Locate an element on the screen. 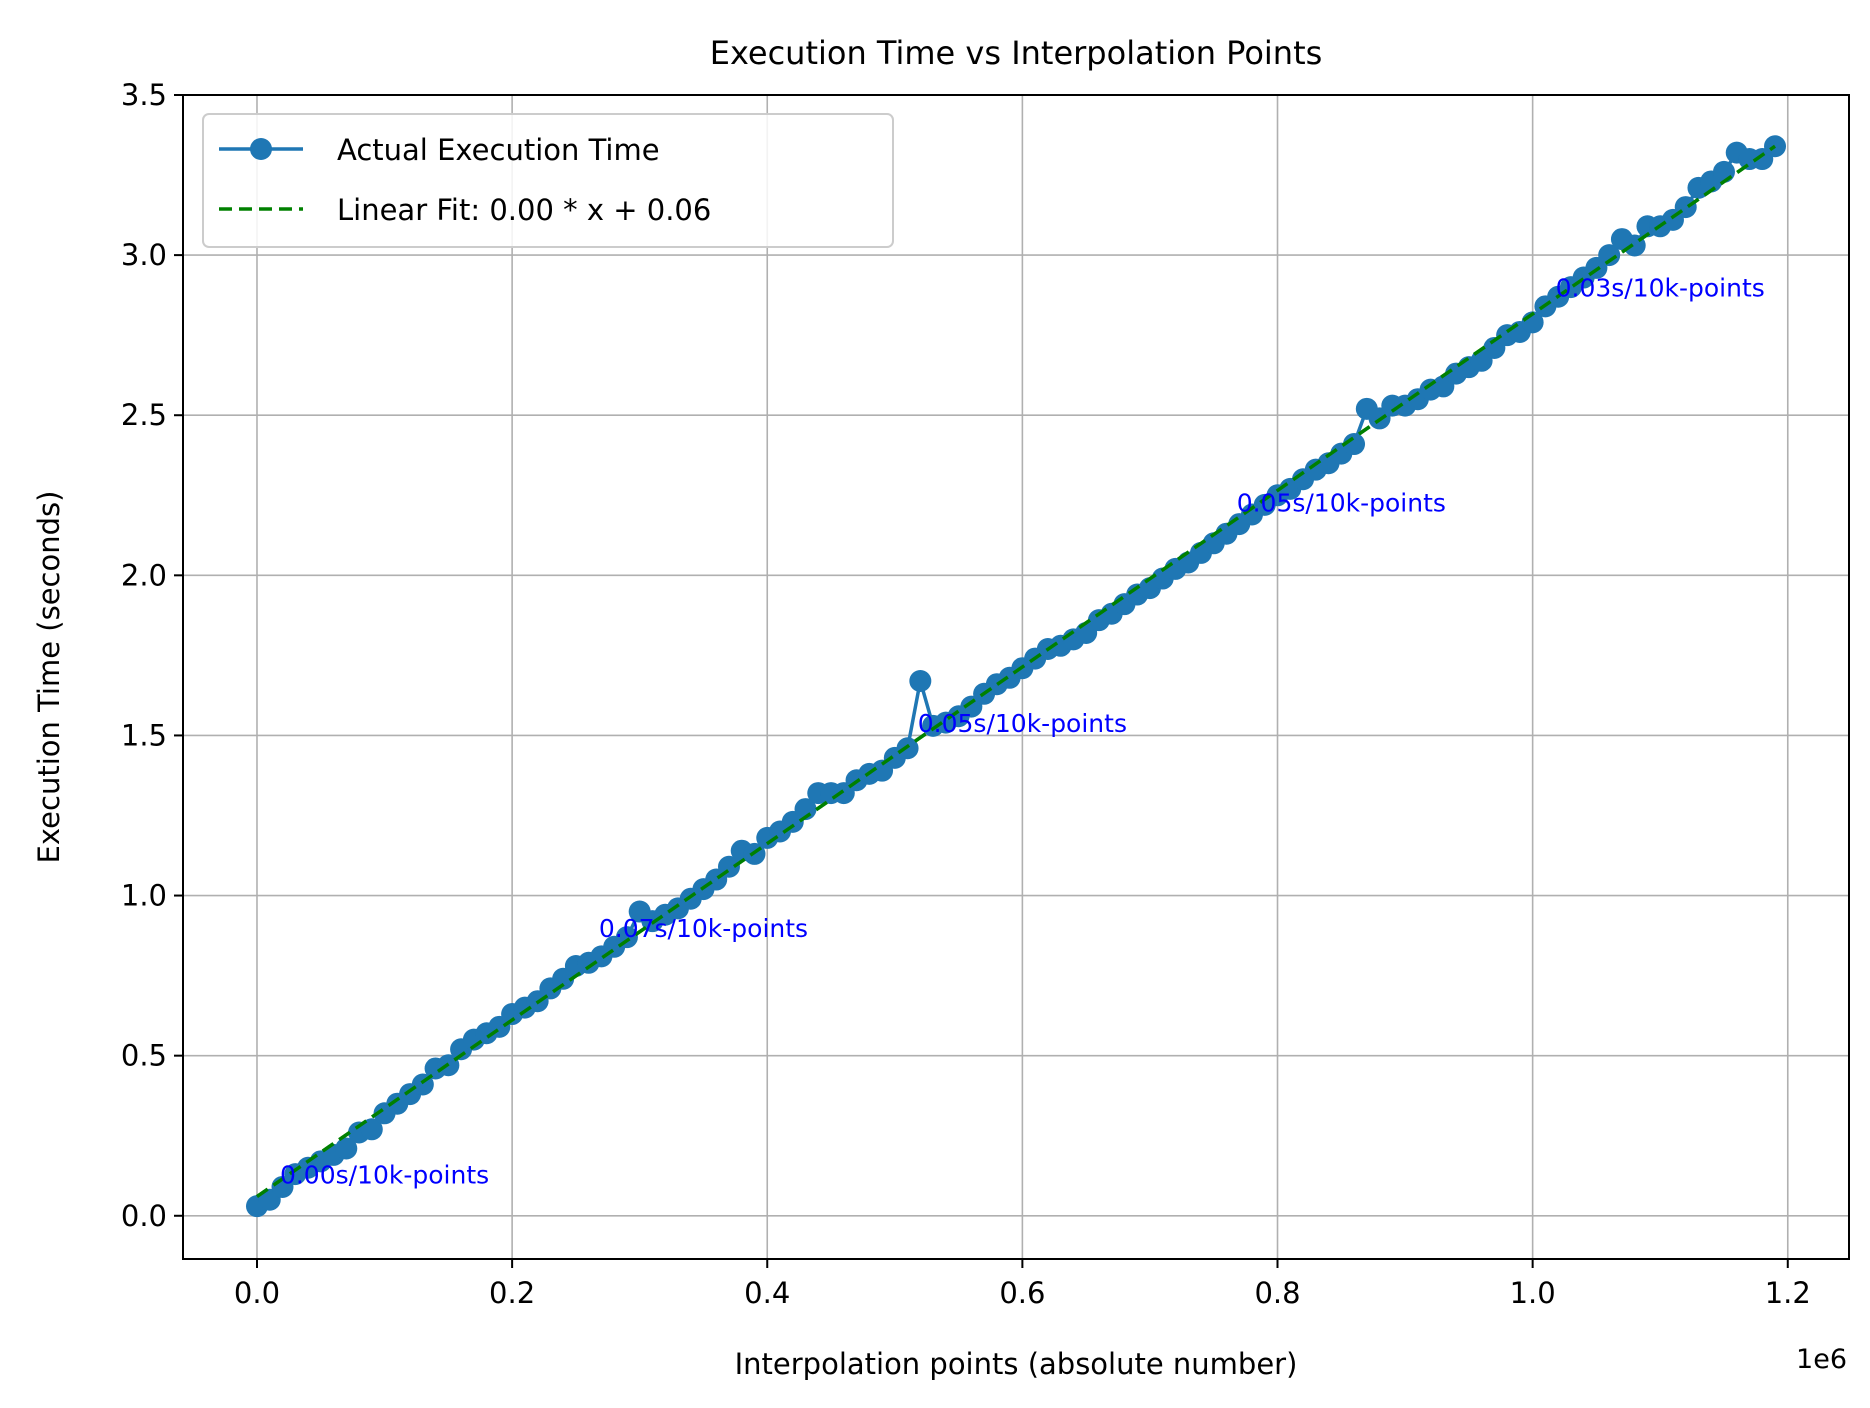  y-tick-label: 2.5 is located at coordinates (144, 415).